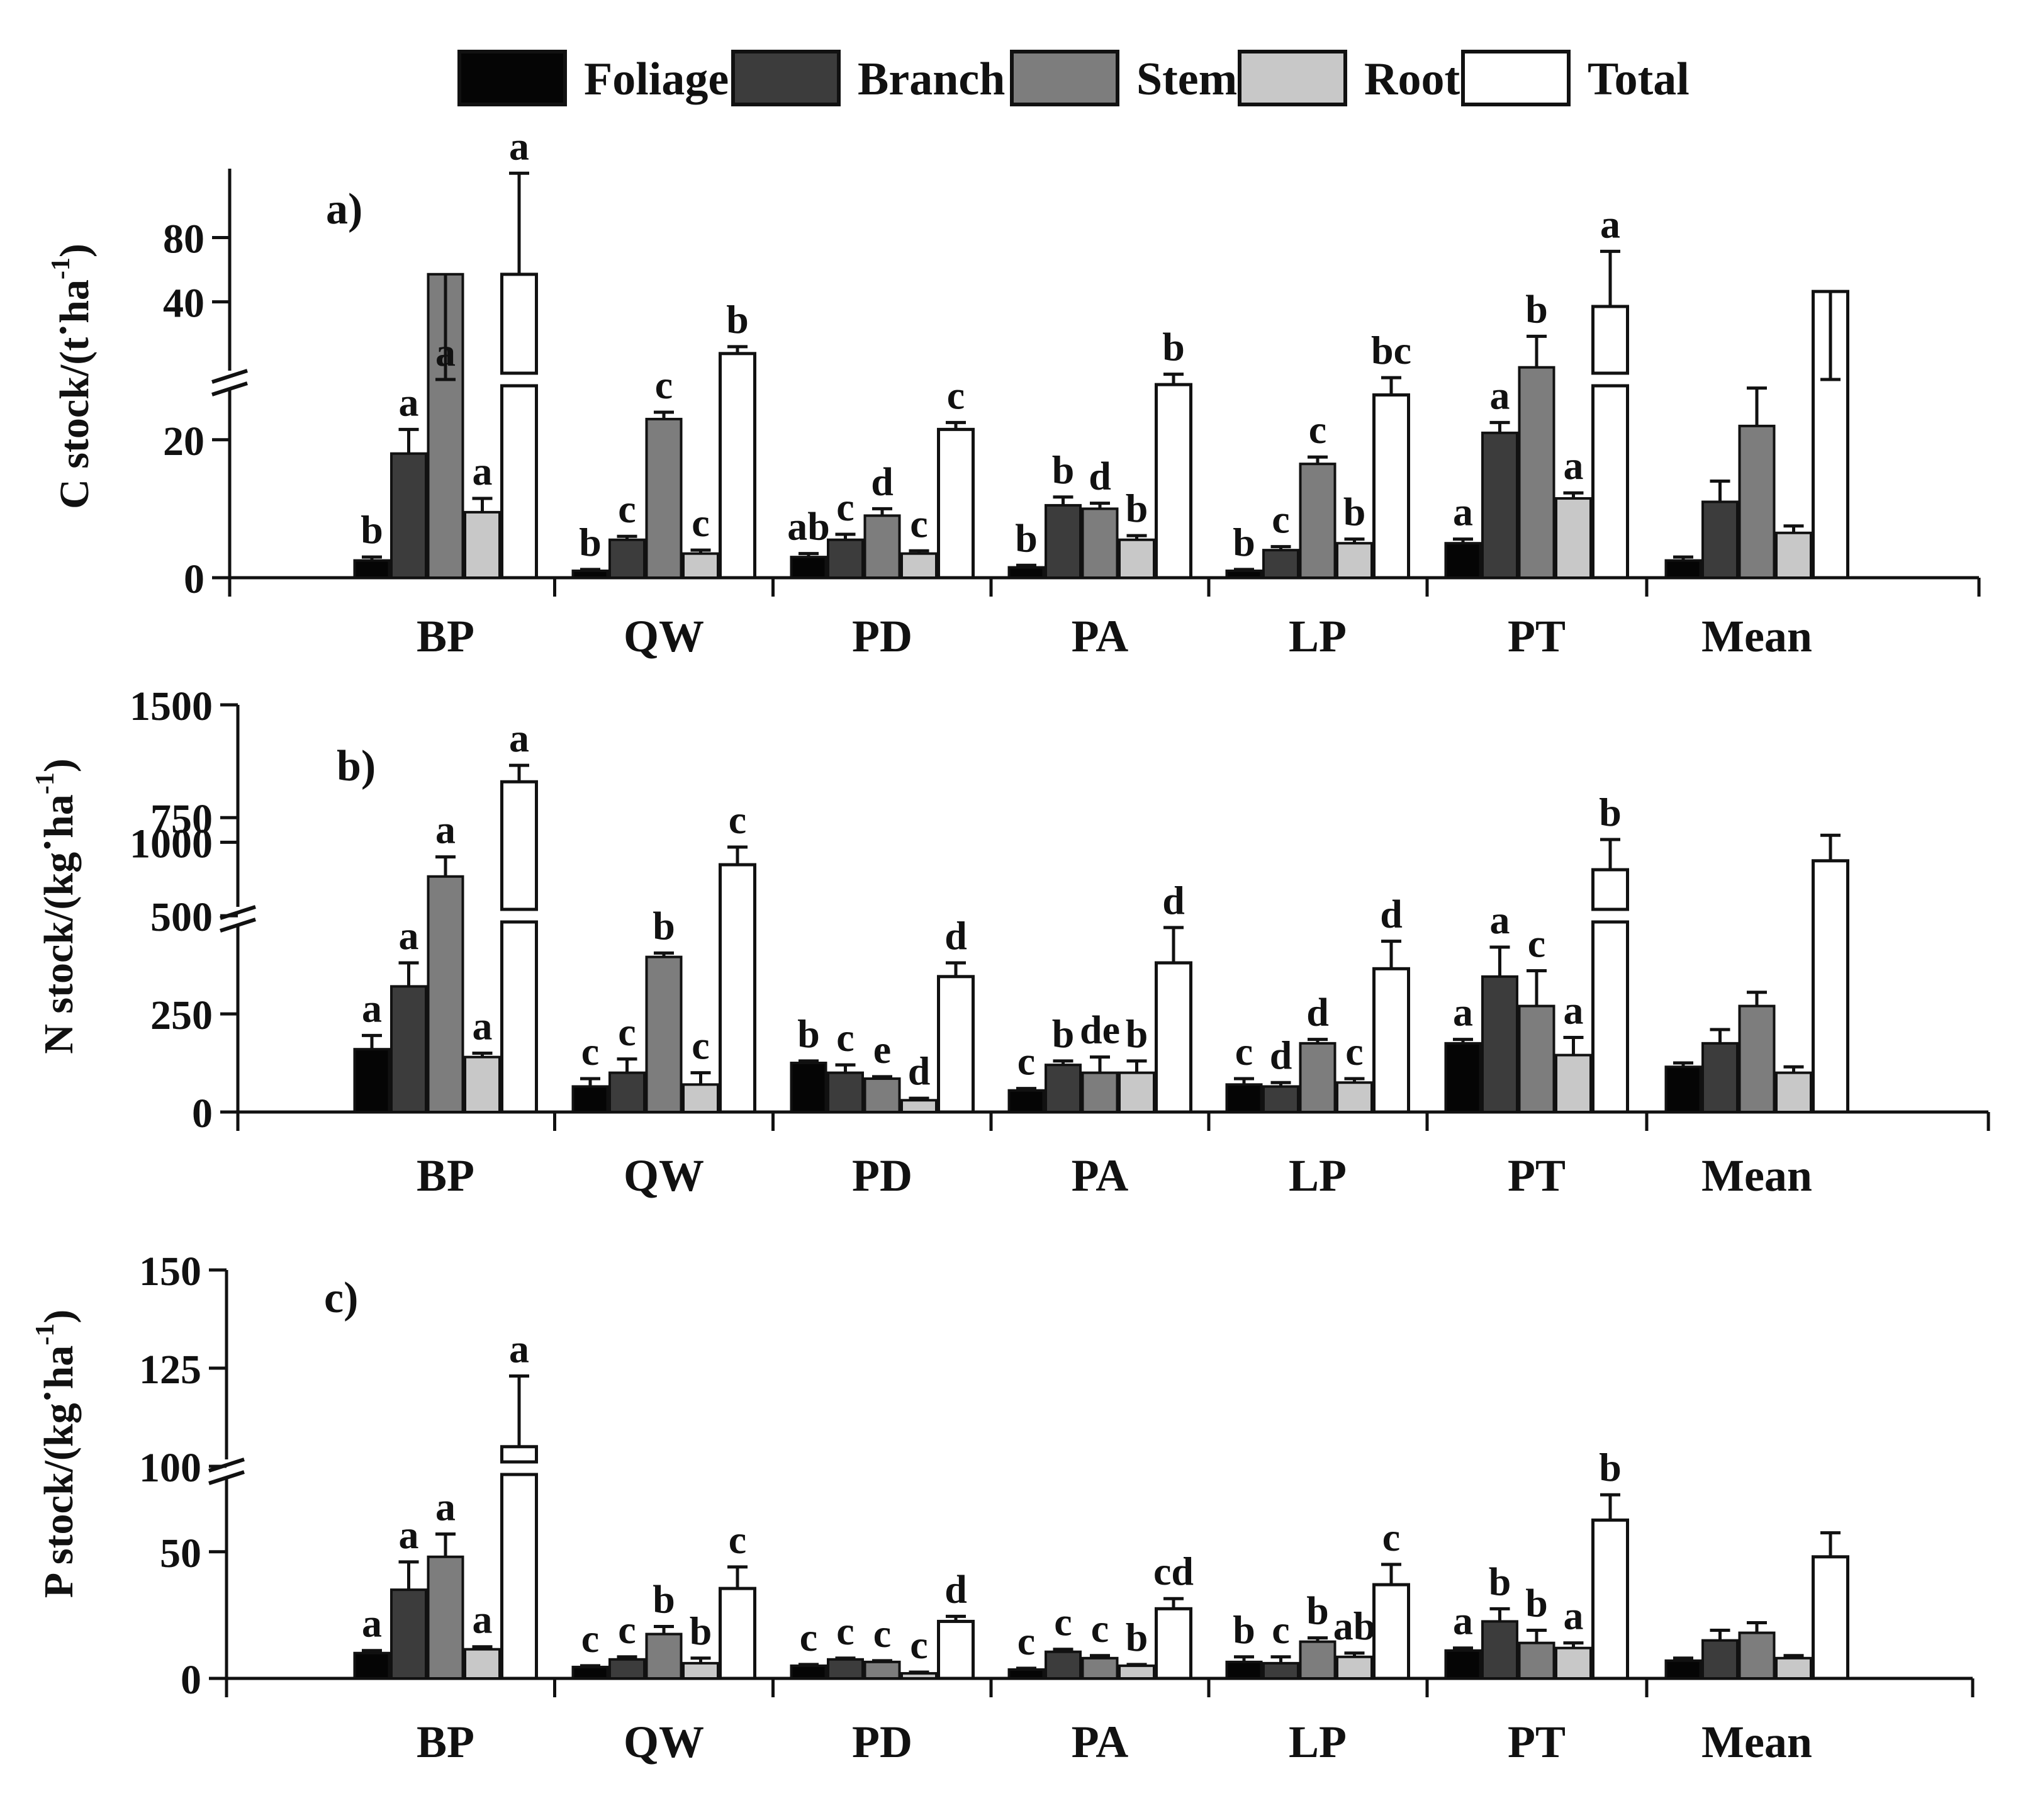 This screenshot has height=1820, width=2023. I want to click on category-label: PT, so click(1537, 1175).